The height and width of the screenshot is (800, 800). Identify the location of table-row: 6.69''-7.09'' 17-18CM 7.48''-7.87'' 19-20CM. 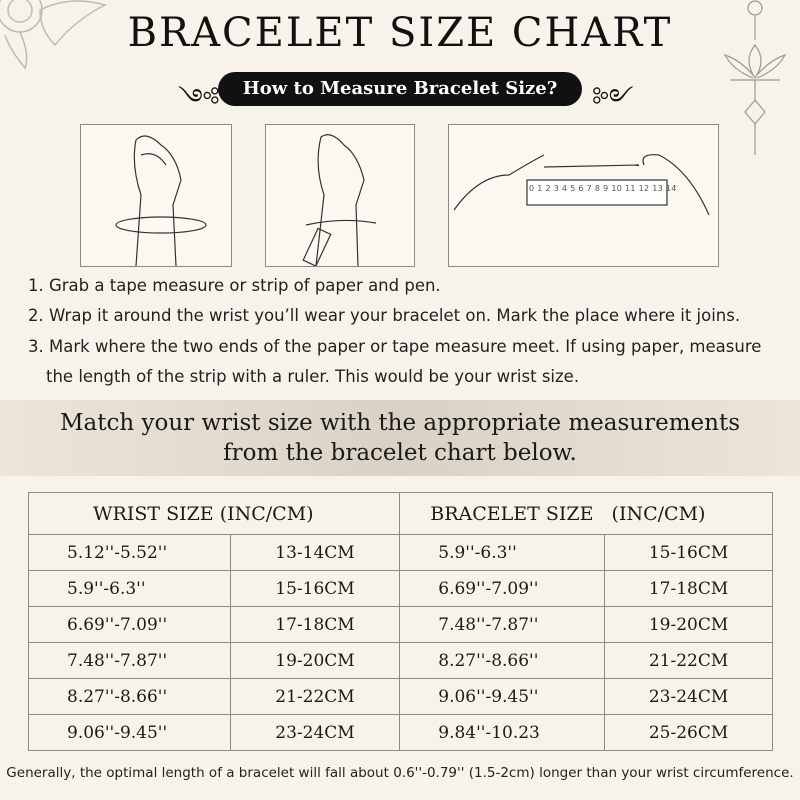
(400, 624).